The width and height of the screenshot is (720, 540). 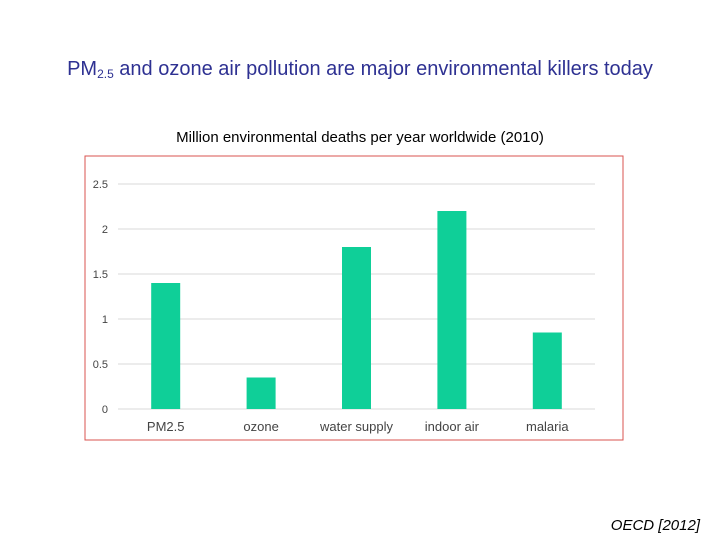 What do you see at coordinates (105, 320) in the screenshot?
I see `y-tick-label: 1` at bounding box center [105, 320].